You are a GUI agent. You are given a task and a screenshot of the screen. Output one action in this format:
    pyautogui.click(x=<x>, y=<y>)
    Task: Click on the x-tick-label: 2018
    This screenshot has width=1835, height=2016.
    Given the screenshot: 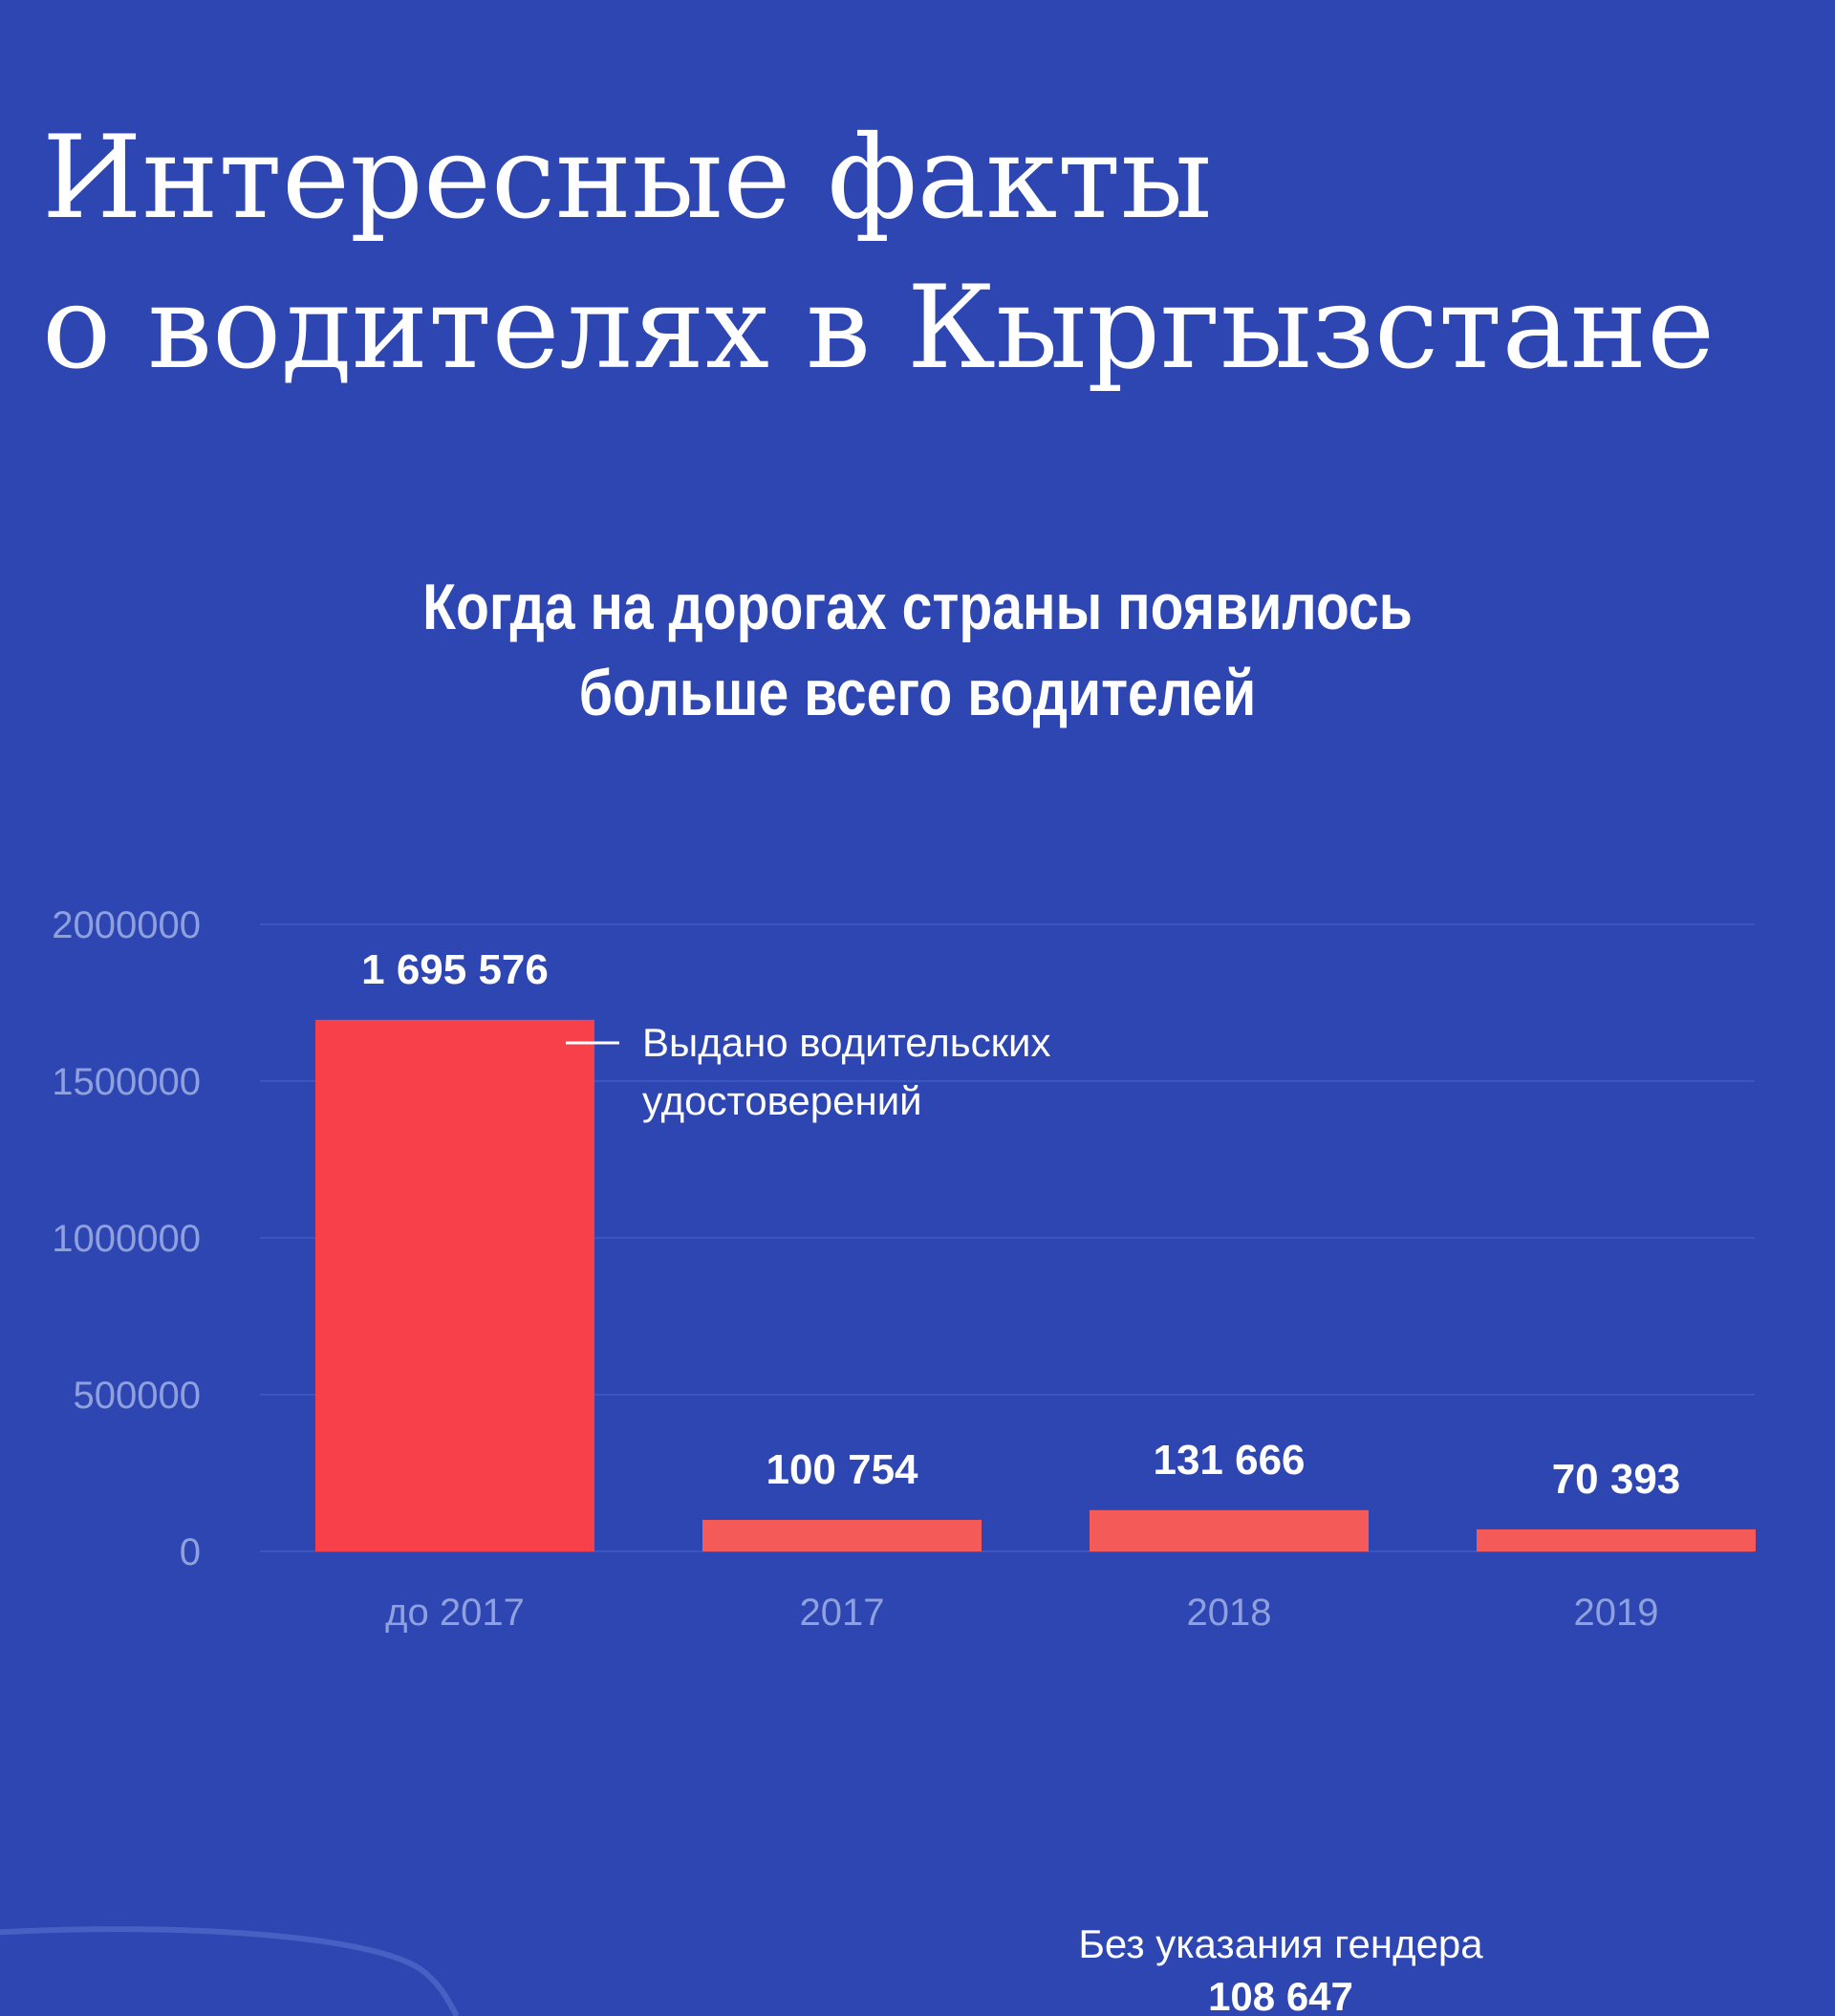 What is the action you would take?
    pyautogui.click(x=1229, y=1613)
    